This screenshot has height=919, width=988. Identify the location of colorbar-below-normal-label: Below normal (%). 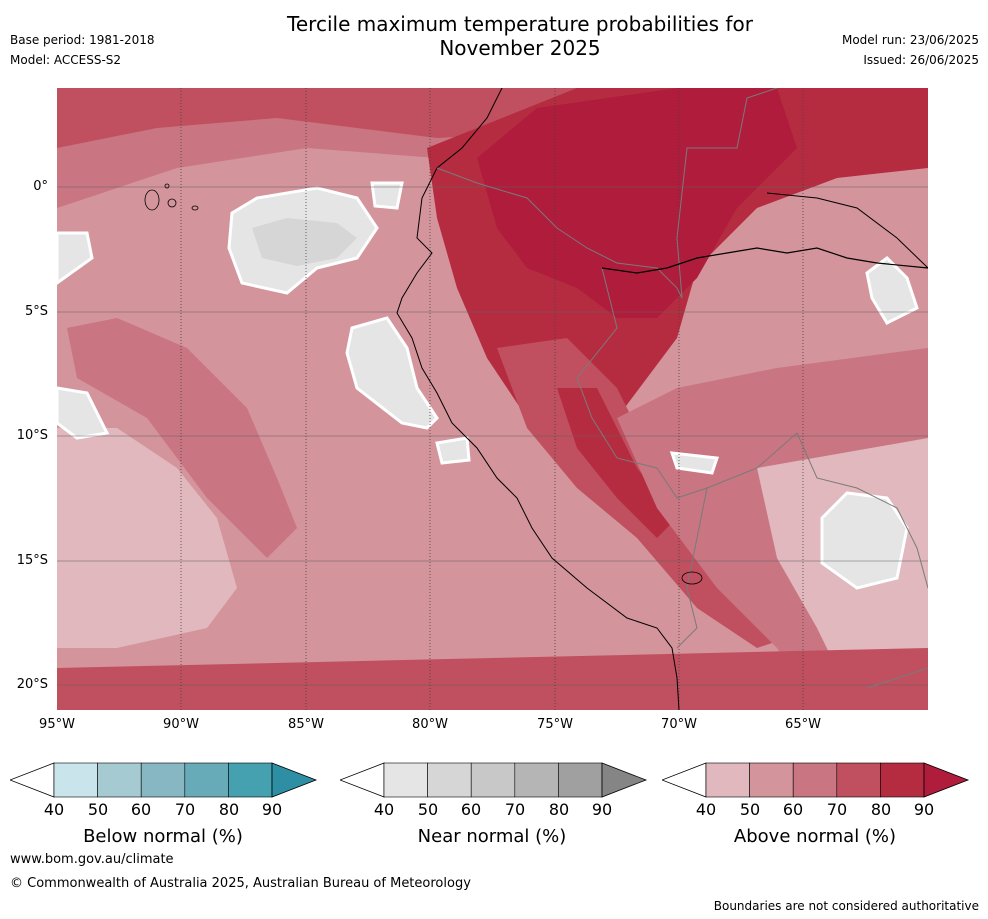
(163, 836).